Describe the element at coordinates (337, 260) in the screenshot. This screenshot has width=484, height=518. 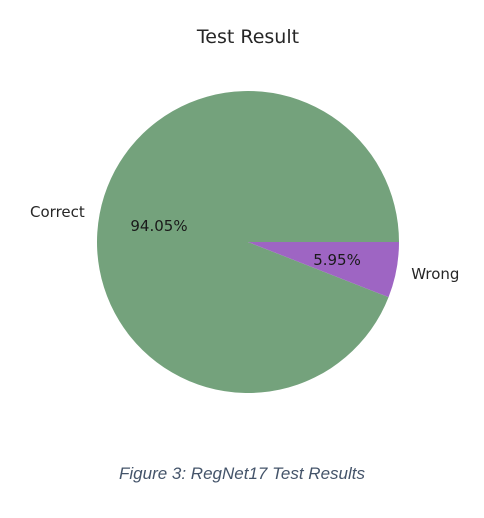
I see `pie-pct-label-wrong: 5.95%` at that location.